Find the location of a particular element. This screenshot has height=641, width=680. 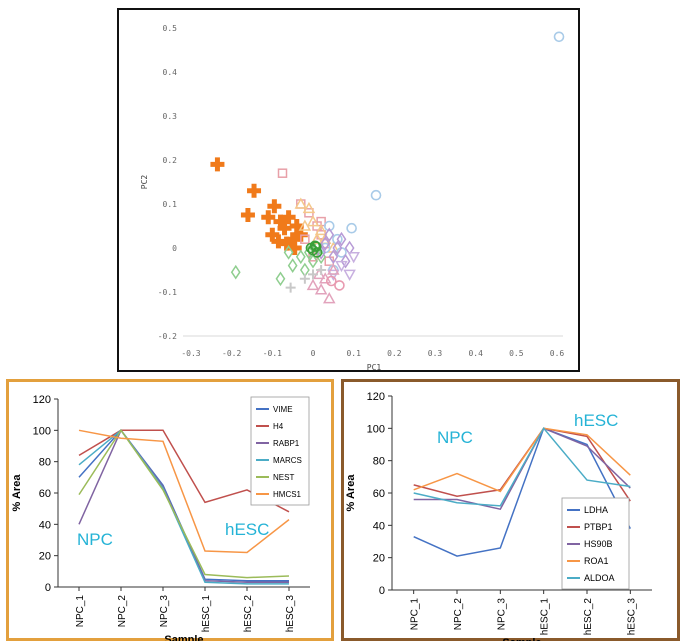

x-tick-label: -0.3 is located at coordinates (190, 353).